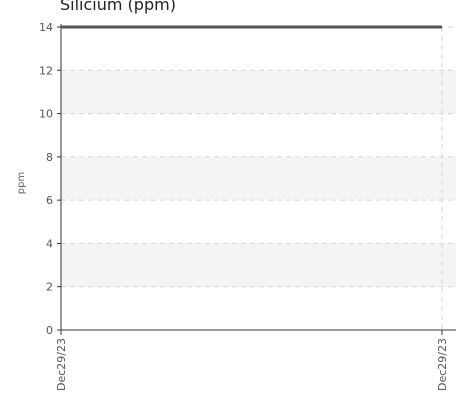 The width and height of the screenshot is (458, 411). I want to click on y-axis-label: ppm, so click(21, 183).